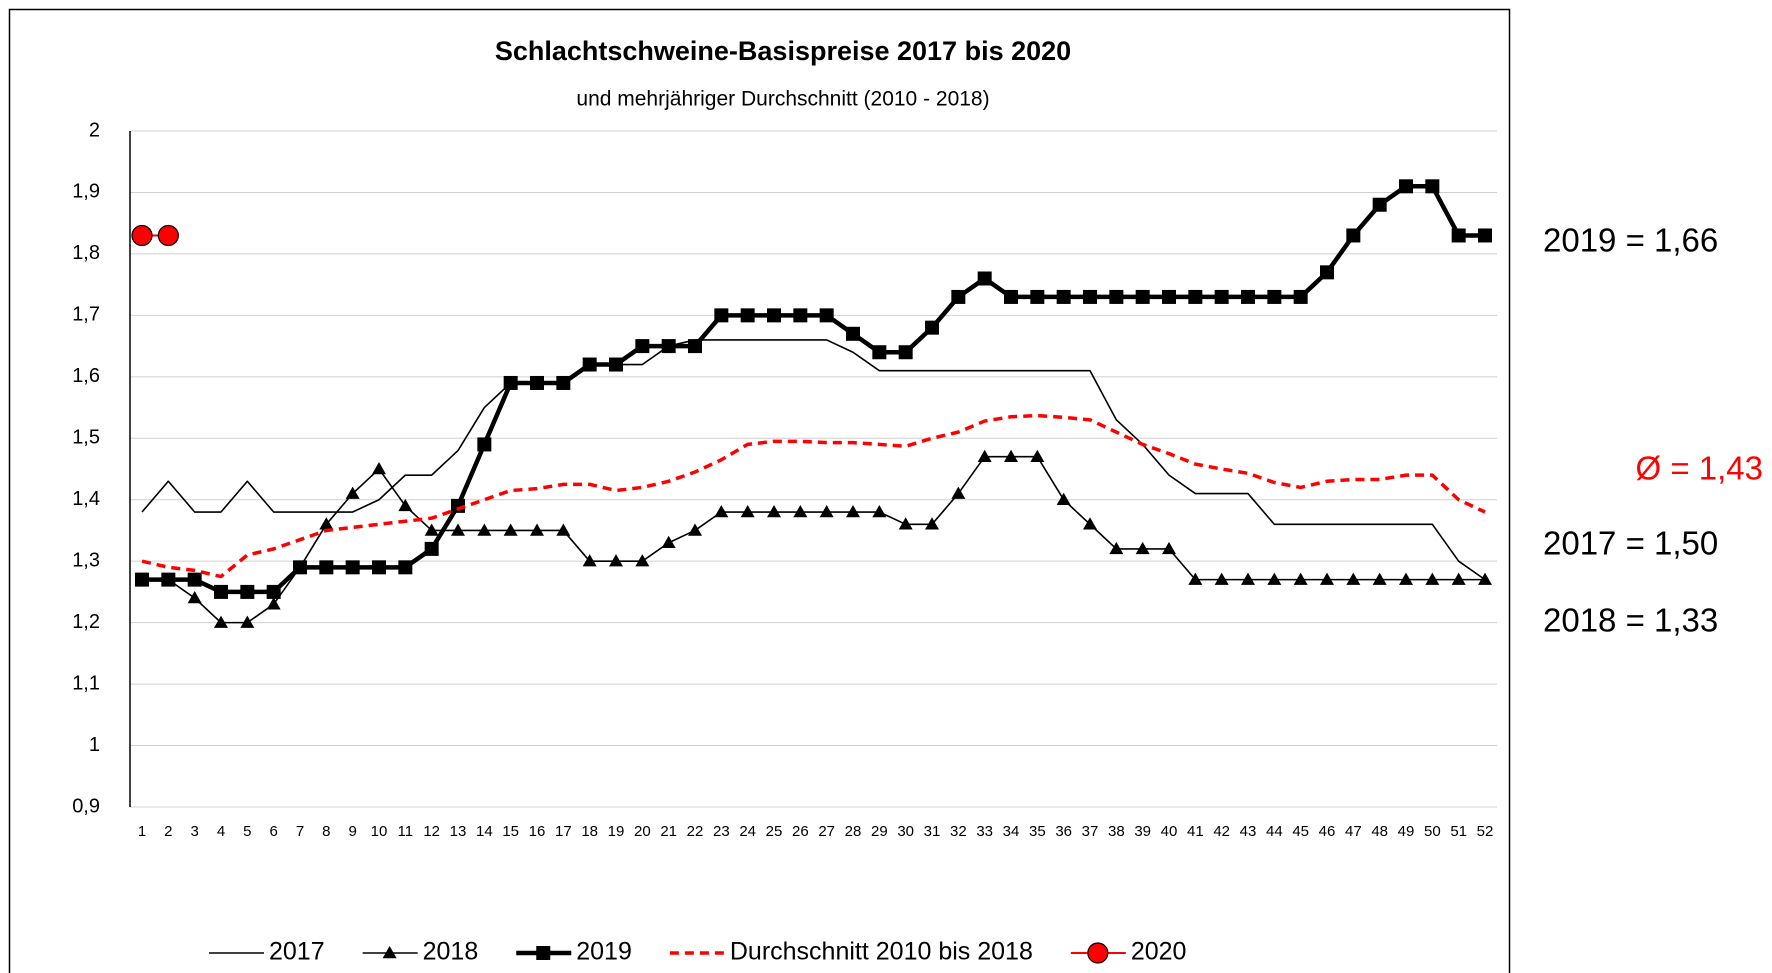 This screenshot has width=1772, height=973. I want to click on x-tick-label: 8, so click(326, 831).